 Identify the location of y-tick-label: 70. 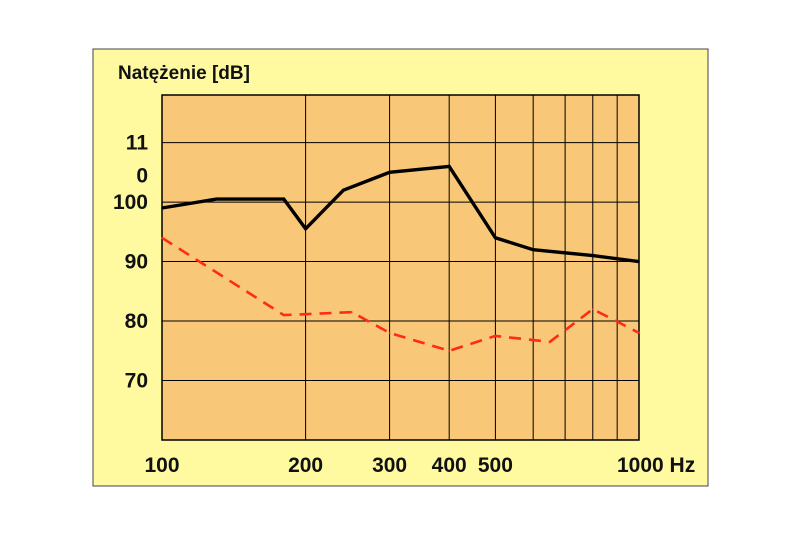
(136, 381).